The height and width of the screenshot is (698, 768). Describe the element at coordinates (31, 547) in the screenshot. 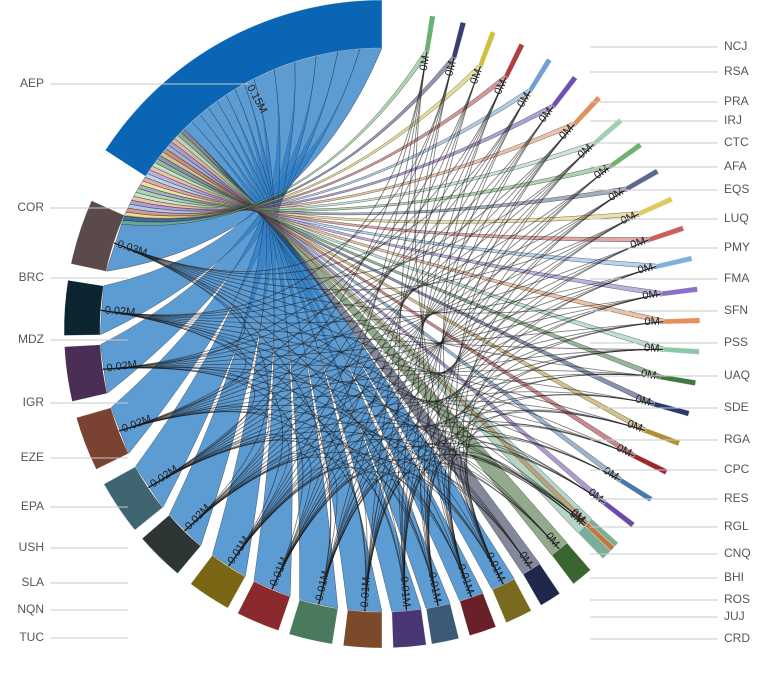

I see `axis-label-ush: USH` at that location.